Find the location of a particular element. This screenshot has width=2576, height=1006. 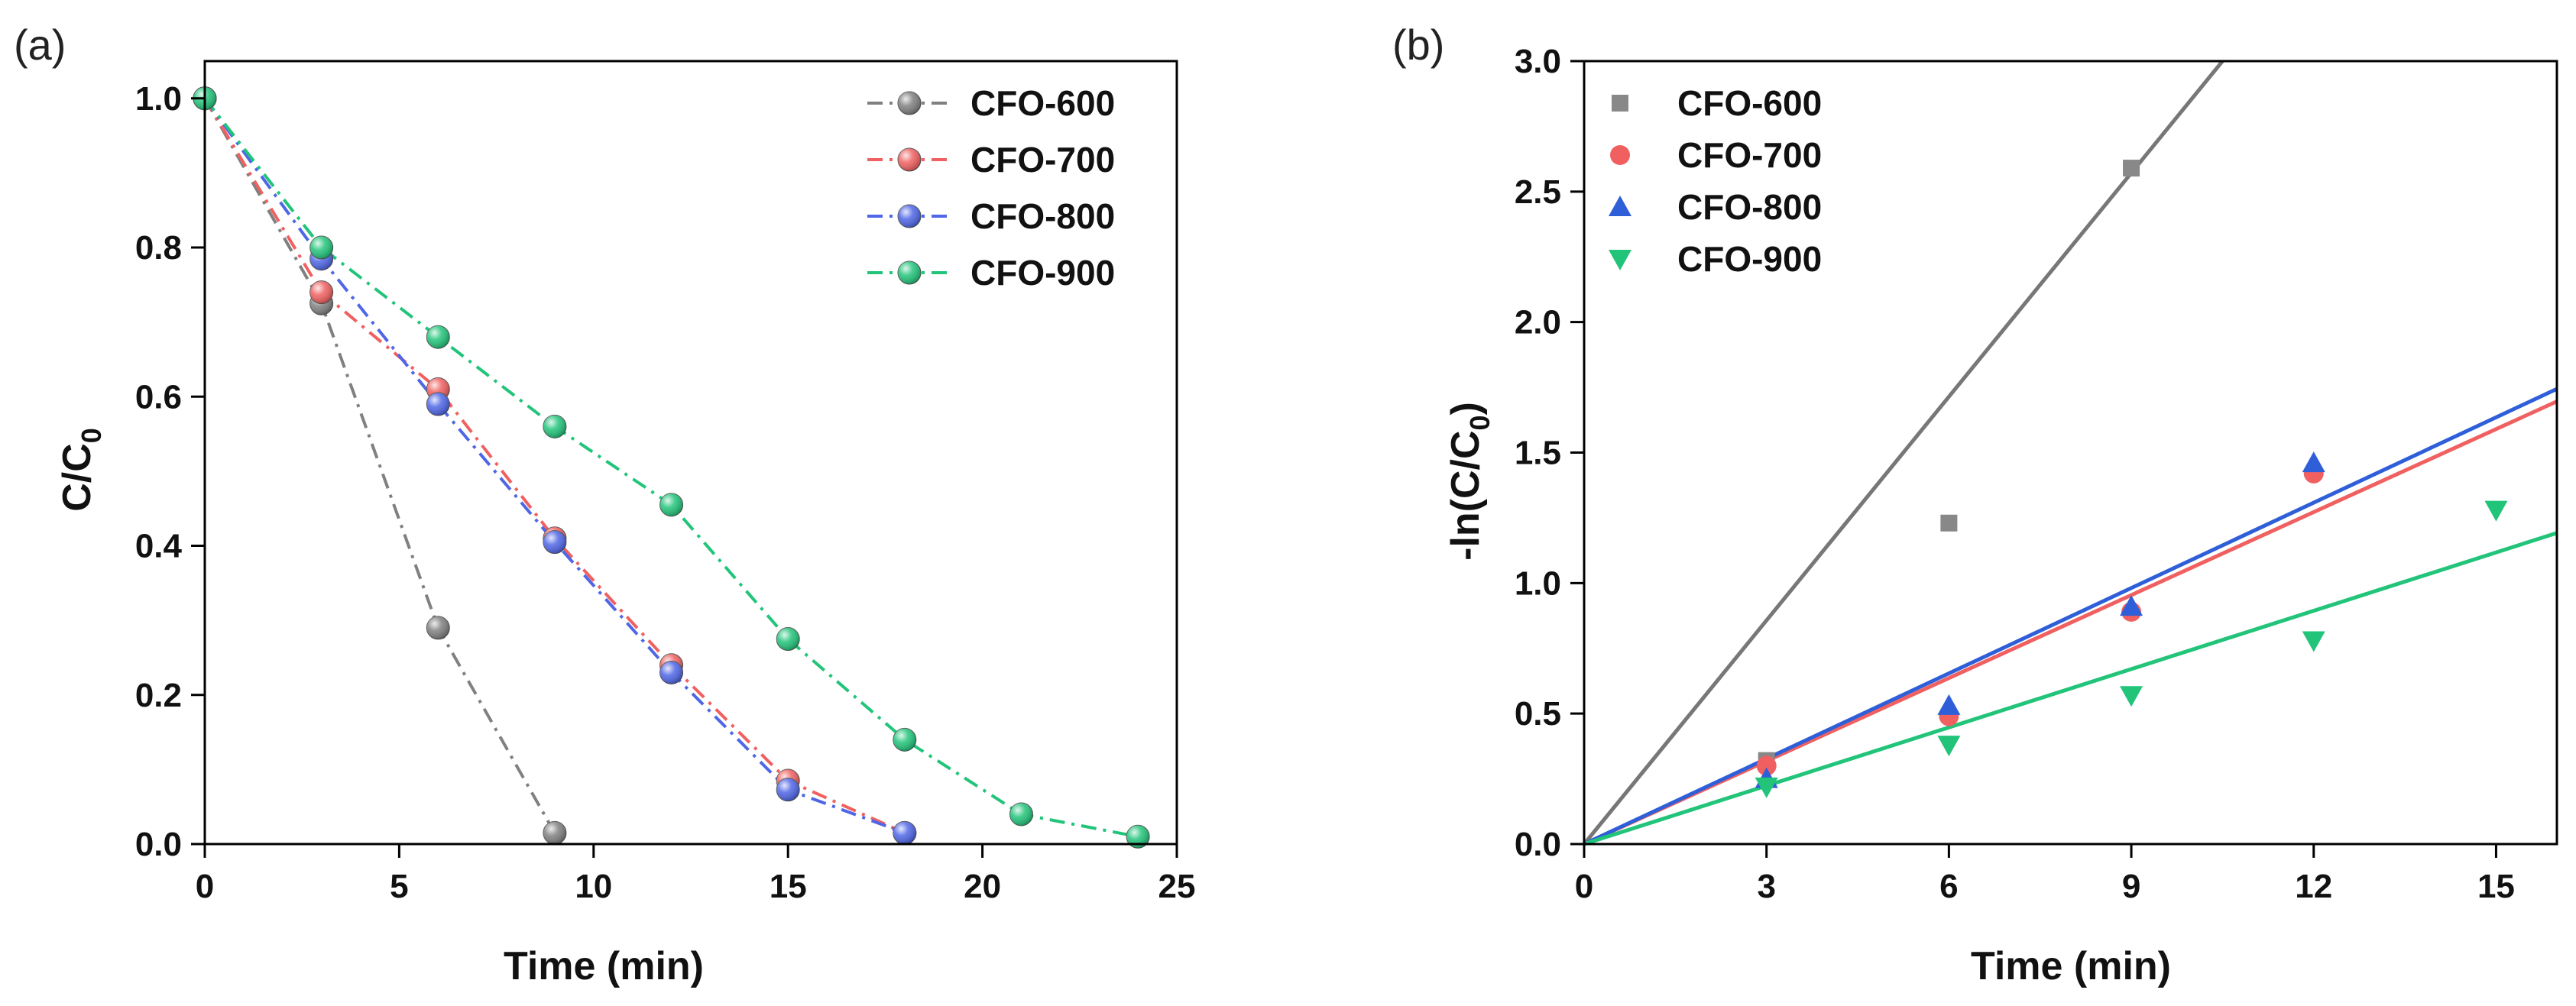

panel-a-y-ticks: 0.0 0.2 0.4 0.6 0.8 1.0 is located at coordinates (170, 472).